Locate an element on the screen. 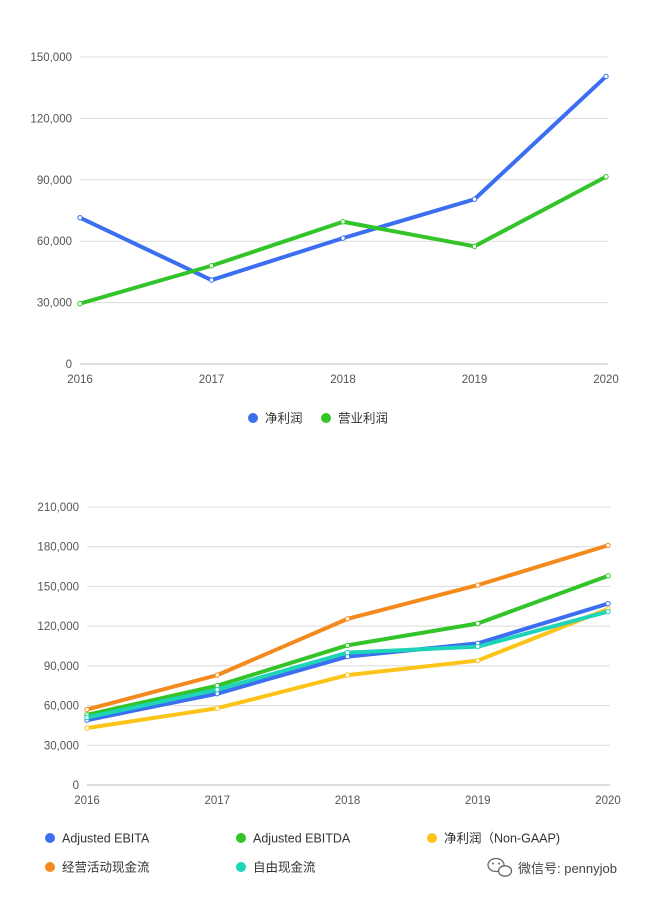 The width and height of the screenshot is (665, 899). legend-label: 经营活动现金流 is located at coordinates (106, 867).